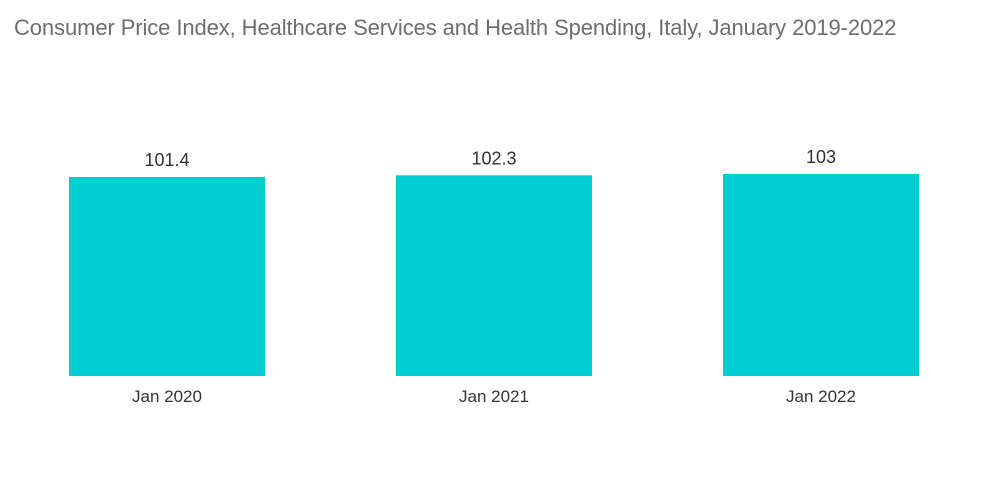 The image size is (1000, 504). I want to click on bar-jan-2021, so click(494, 275).